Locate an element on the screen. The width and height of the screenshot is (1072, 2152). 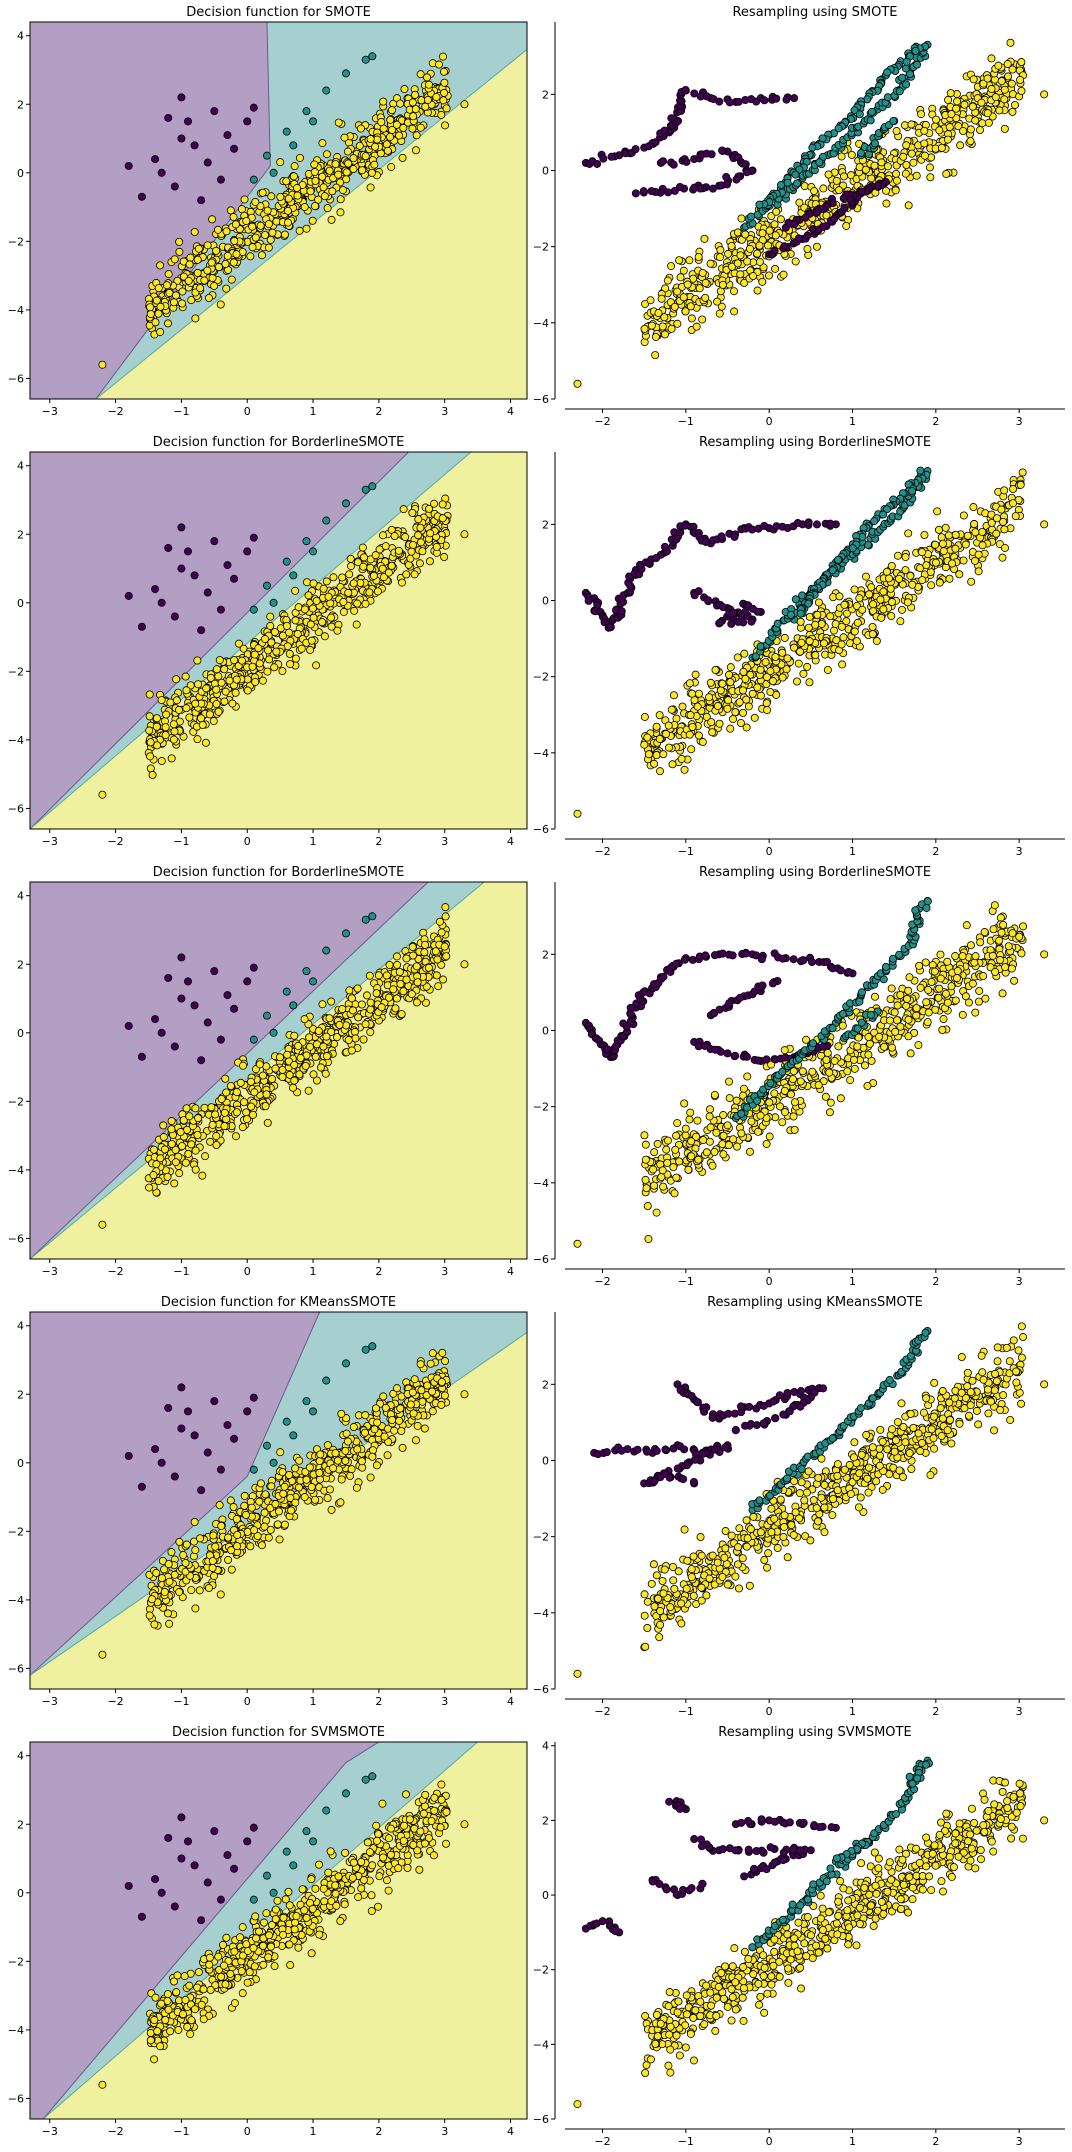
subplot-title: Decision function for BorderlineSMOTE is located at coordinates (279, 442).